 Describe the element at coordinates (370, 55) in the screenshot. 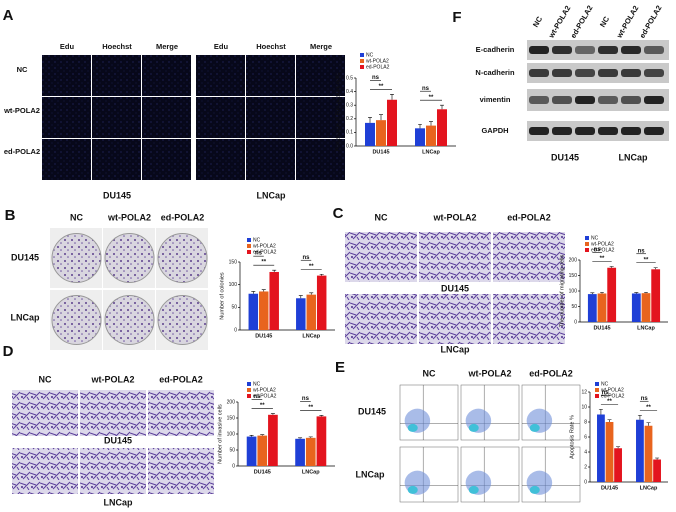

I see `legend-label: NC` at that location.